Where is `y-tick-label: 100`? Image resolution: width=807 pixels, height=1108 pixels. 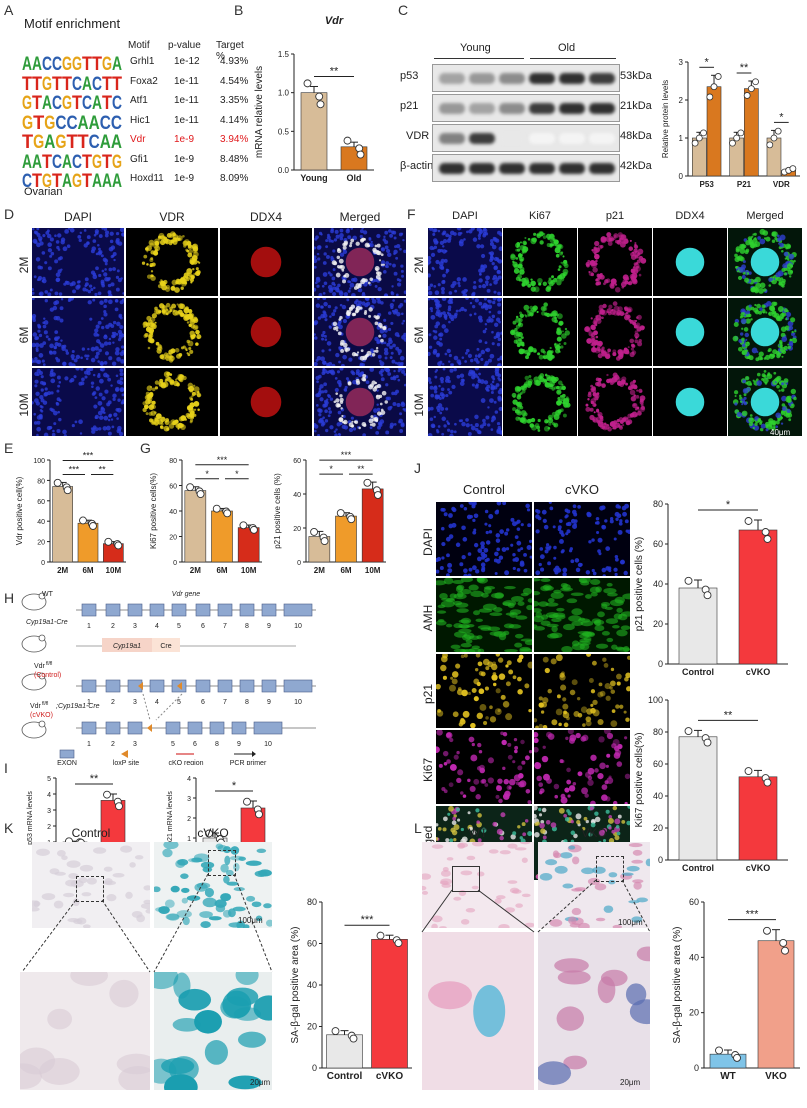
y-tick-label: 100 is located at coordinates (39, 461).